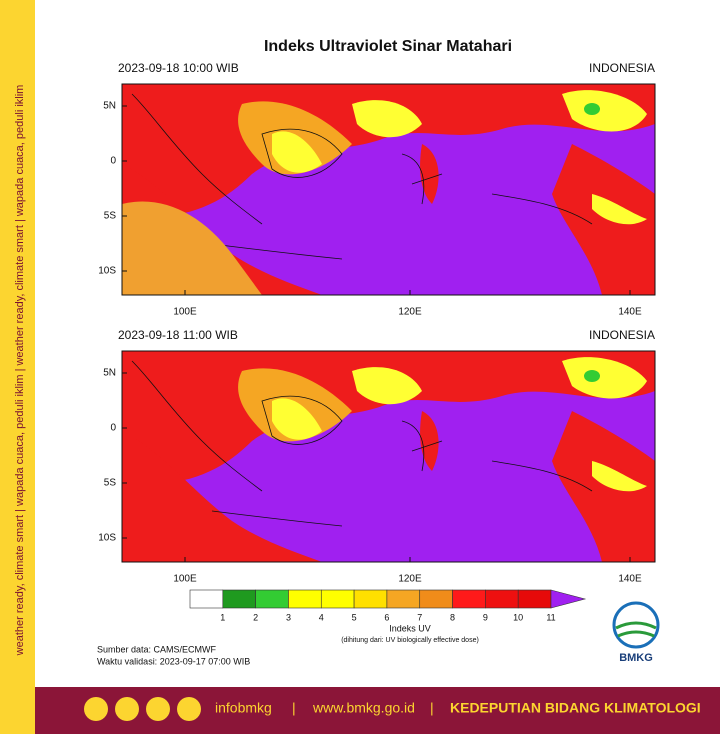 Image resolution: width=720 pixels, height=739 pixels. What do you see at coordinates (173, 661) in the screenshot?
I see `validity: Waktu validasi: 2023-09-17 07:00 WIB` at bounding box center [173, 661].